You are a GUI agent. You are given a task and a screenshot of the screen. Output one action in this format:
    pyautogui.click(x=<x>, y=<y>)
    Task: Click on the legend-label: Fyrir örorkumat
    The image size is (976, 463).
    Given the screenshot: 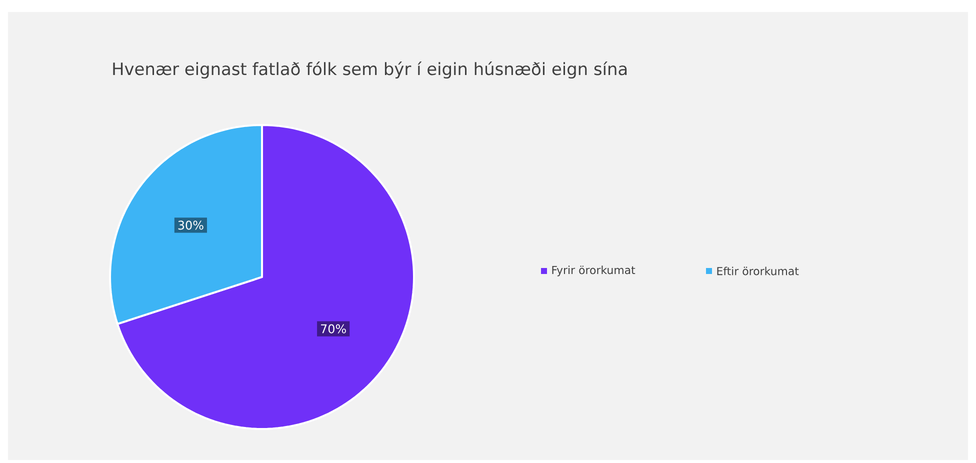 What is the action you would take?
    pyautogui.click(x=594, y=271)
    